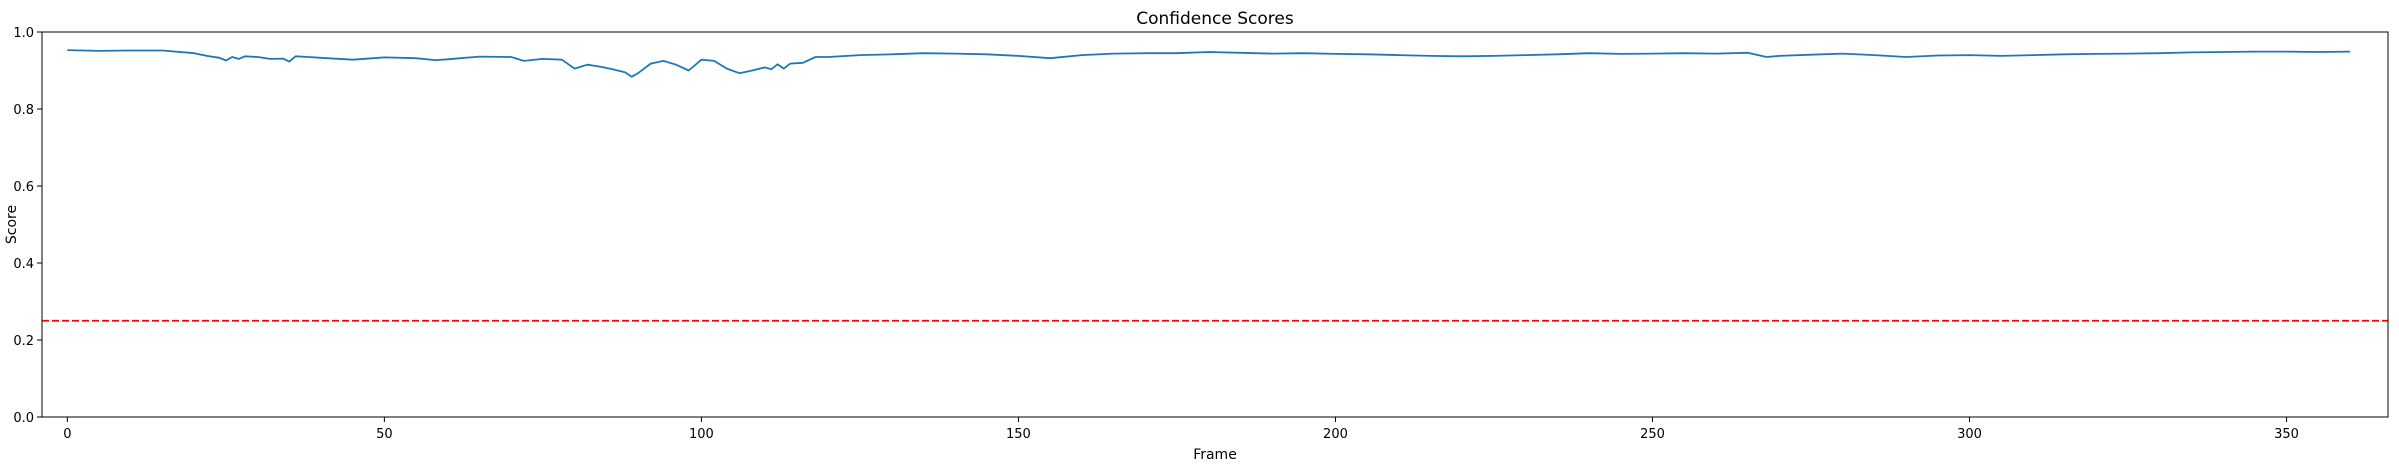  What do you see at coordinates (23, 110) in the screenshot?
I see `y-tick-label: 0.8` at bounding box center [23, 110].